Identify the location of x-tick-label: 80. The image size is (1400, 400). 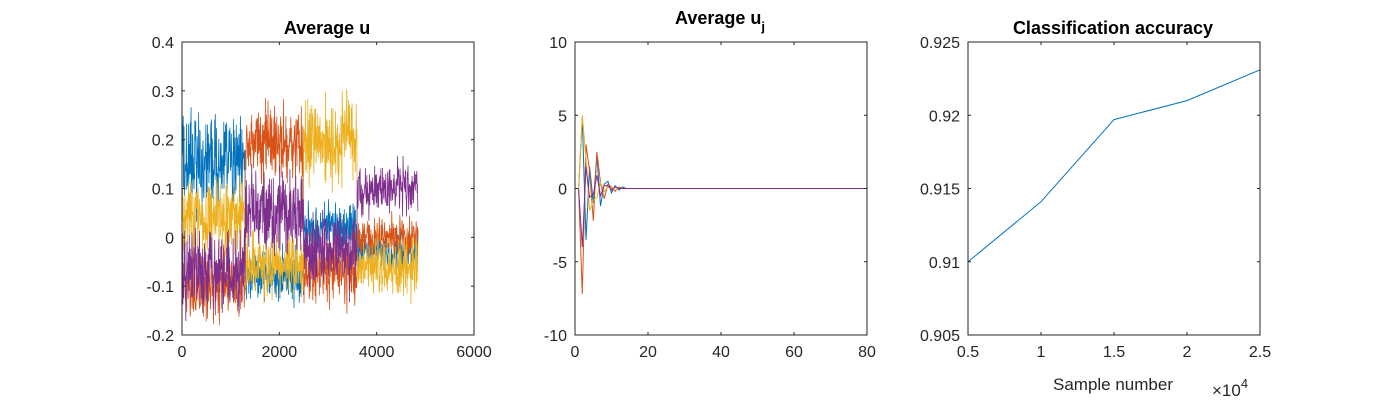
(867, 352).